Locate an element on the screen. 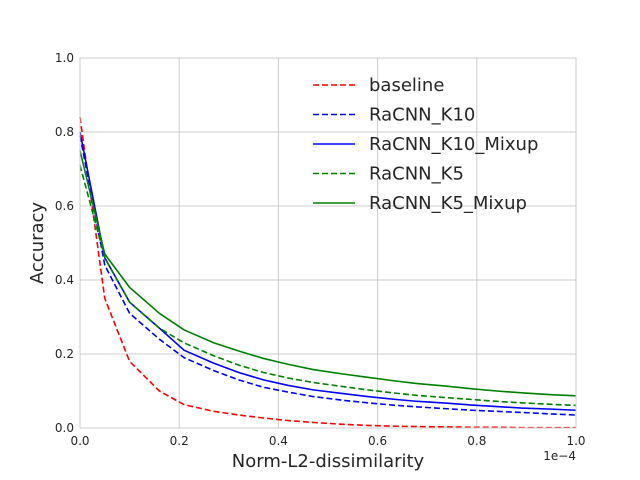 The width and height of the screenshot is (640, 480). x-tick-label: 0.6 is located at coordinates (377, 441).